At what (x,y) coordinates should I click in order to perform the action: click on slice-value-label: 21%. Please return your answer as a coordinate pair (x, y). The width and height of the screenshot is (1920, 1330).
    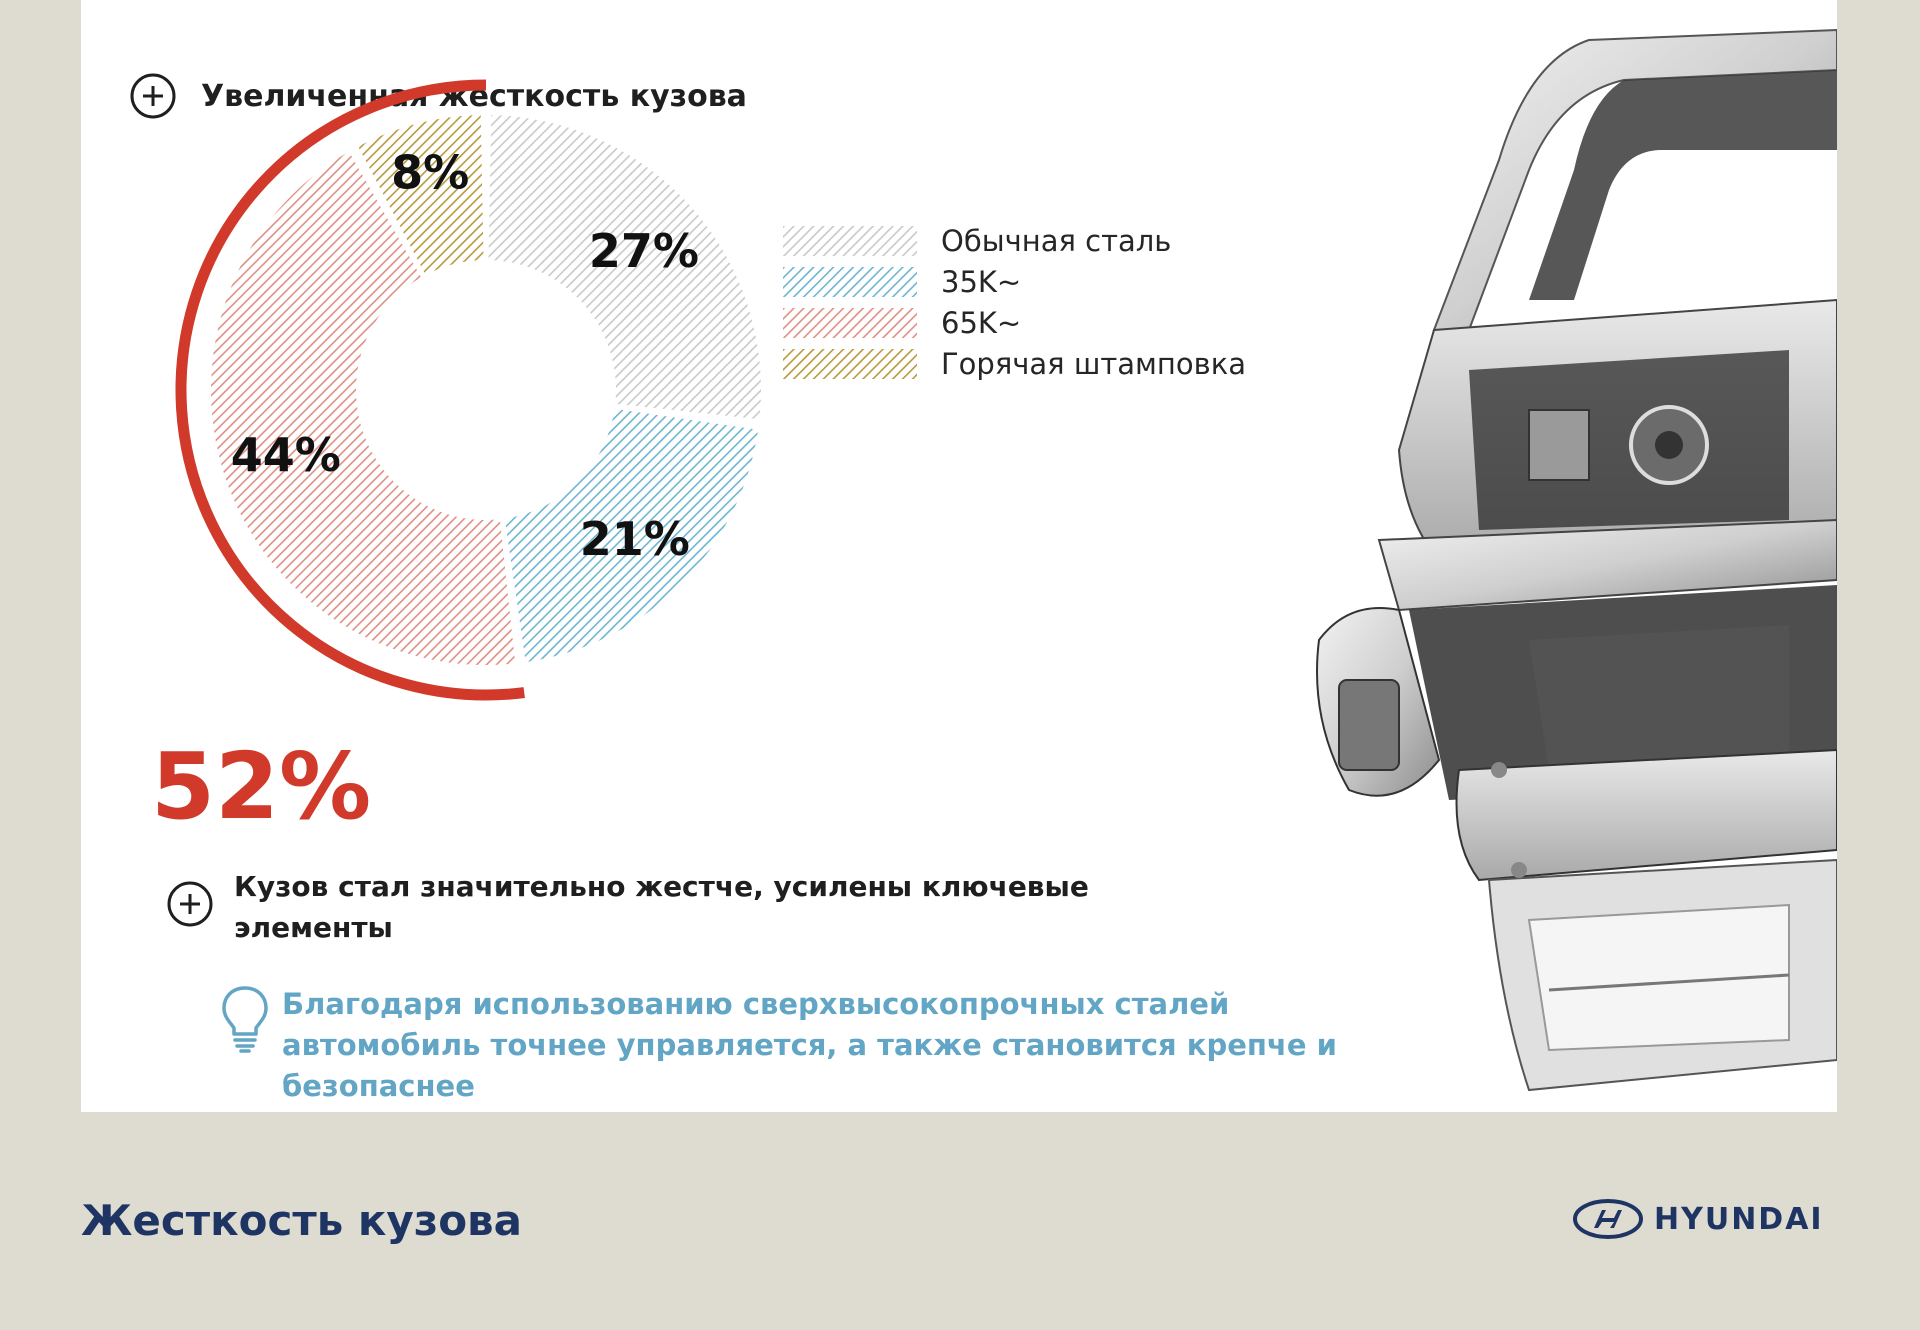
    Looking at the image, I should click on (635, 539).